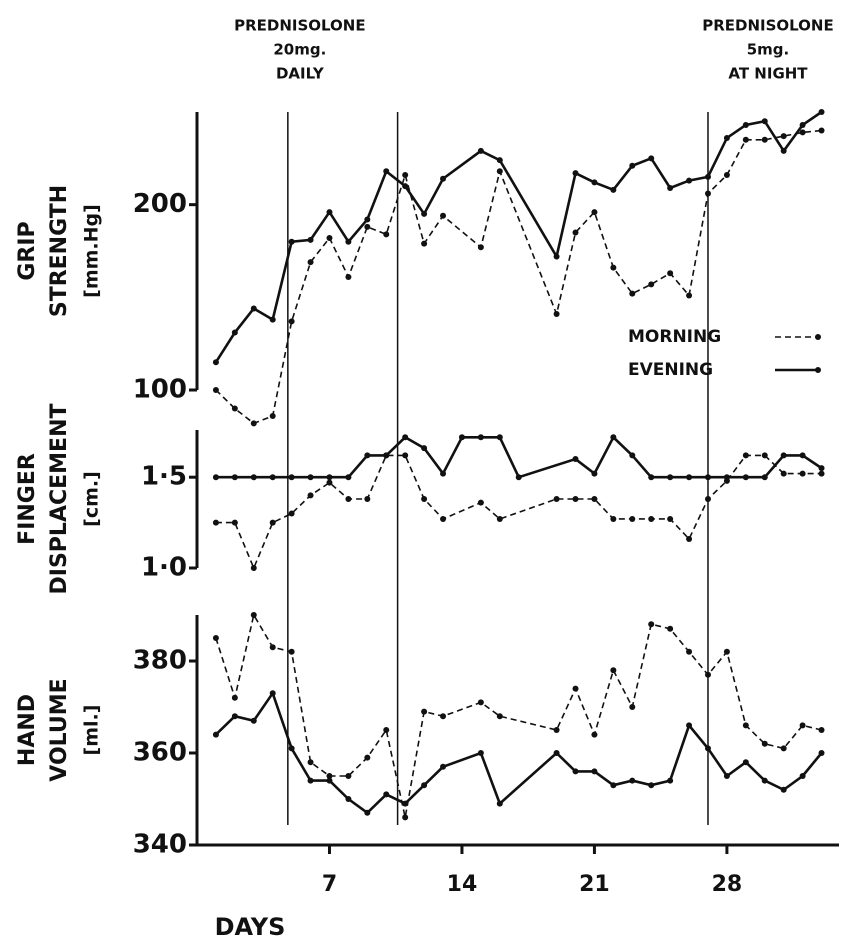  What do you see at coordinates (59, 499) in the screenshot?
I see `y-axis-label: DISPLACEMENT` at bounding box center [59, 499].